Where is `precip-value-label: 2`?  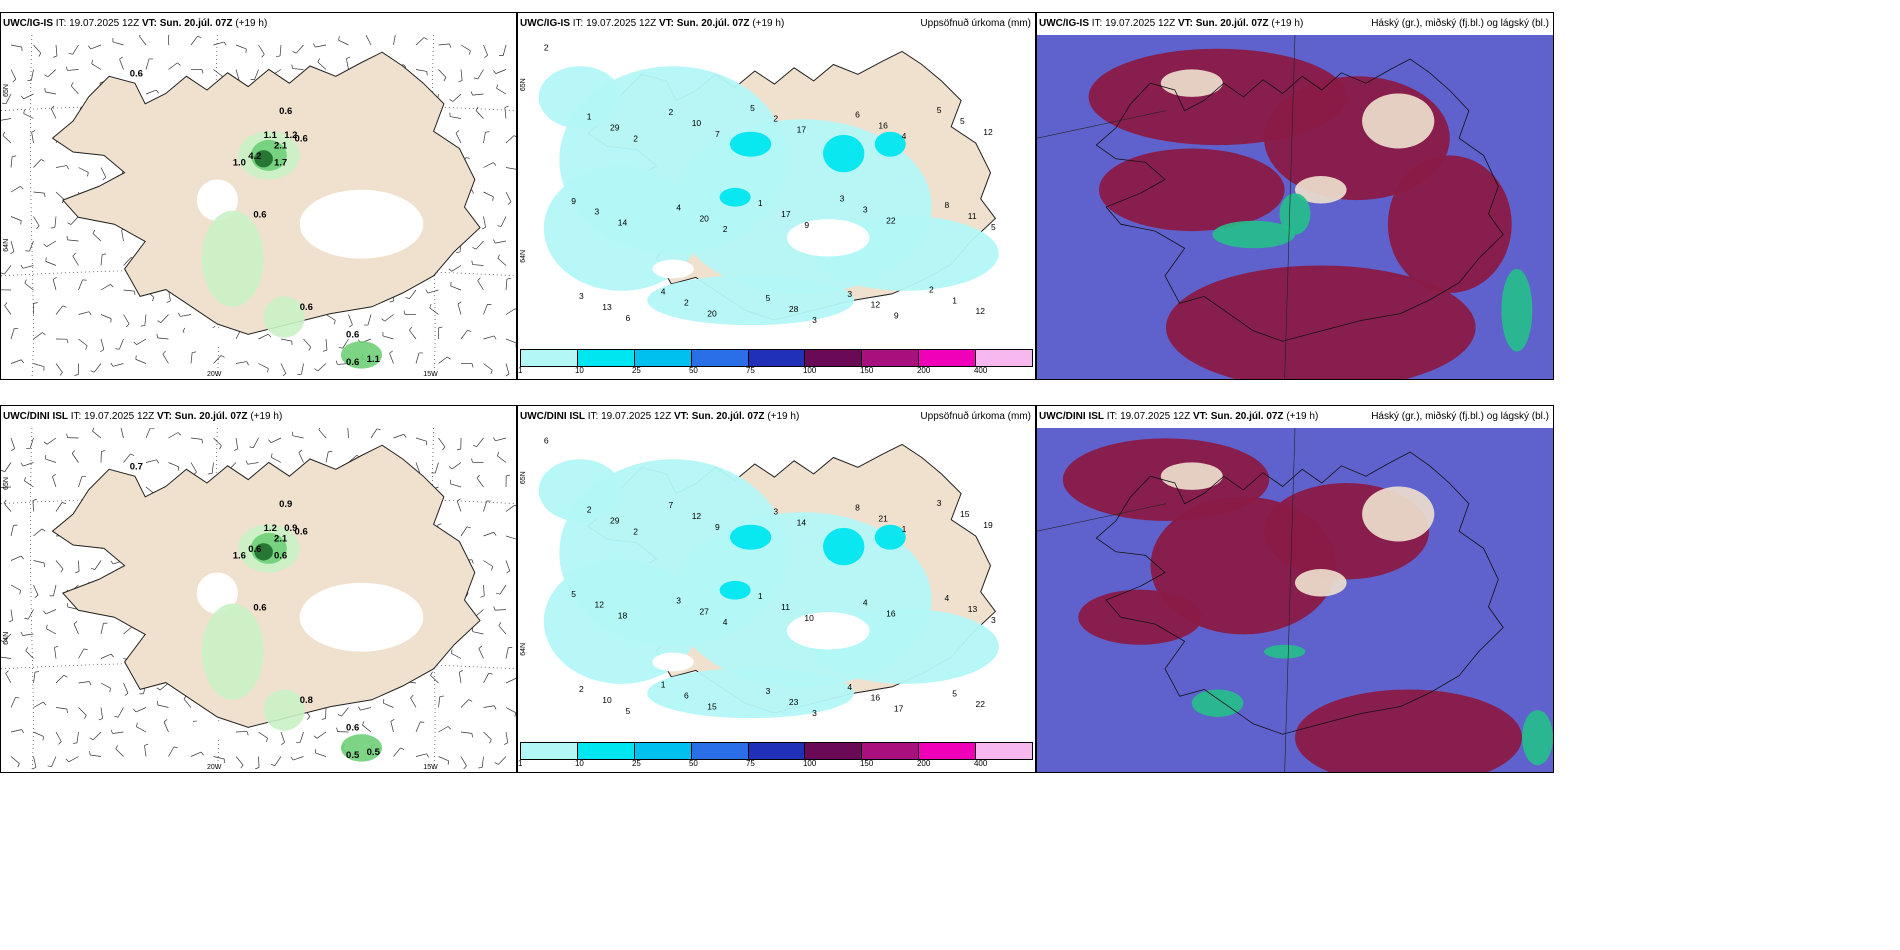 precip-value-label: 2 is located at coordinates (775, 119).